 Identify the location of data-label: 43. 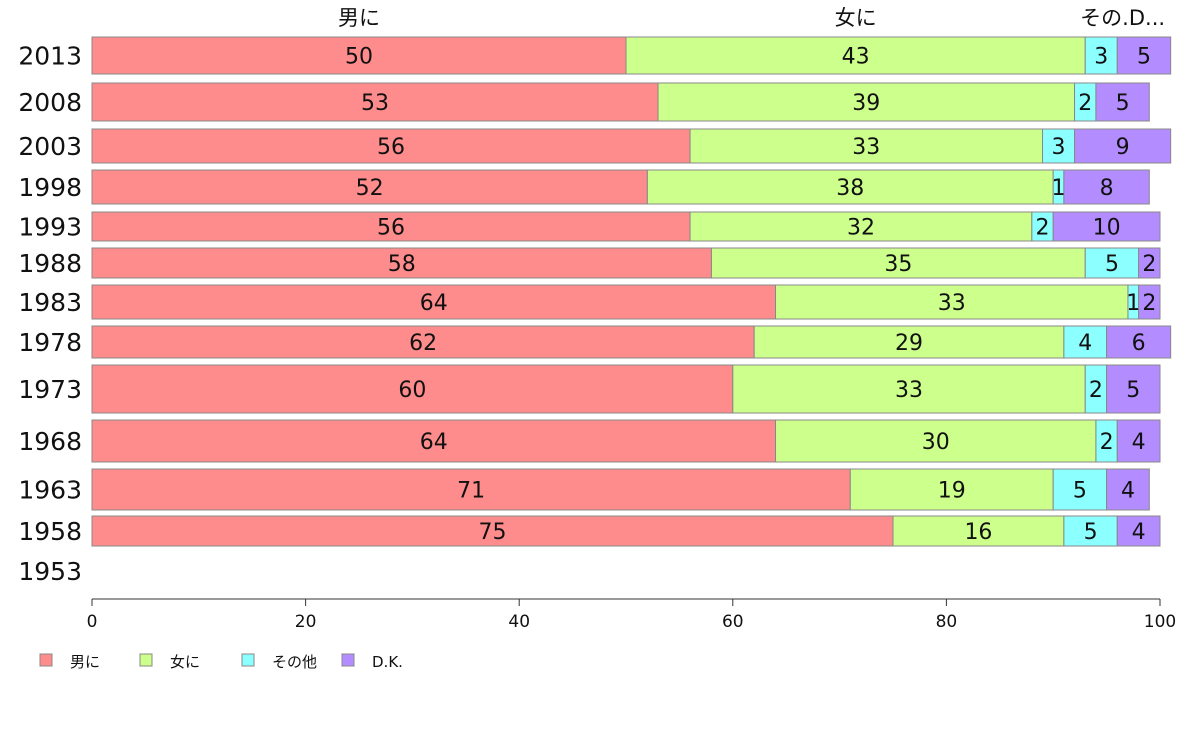
(856, 57).